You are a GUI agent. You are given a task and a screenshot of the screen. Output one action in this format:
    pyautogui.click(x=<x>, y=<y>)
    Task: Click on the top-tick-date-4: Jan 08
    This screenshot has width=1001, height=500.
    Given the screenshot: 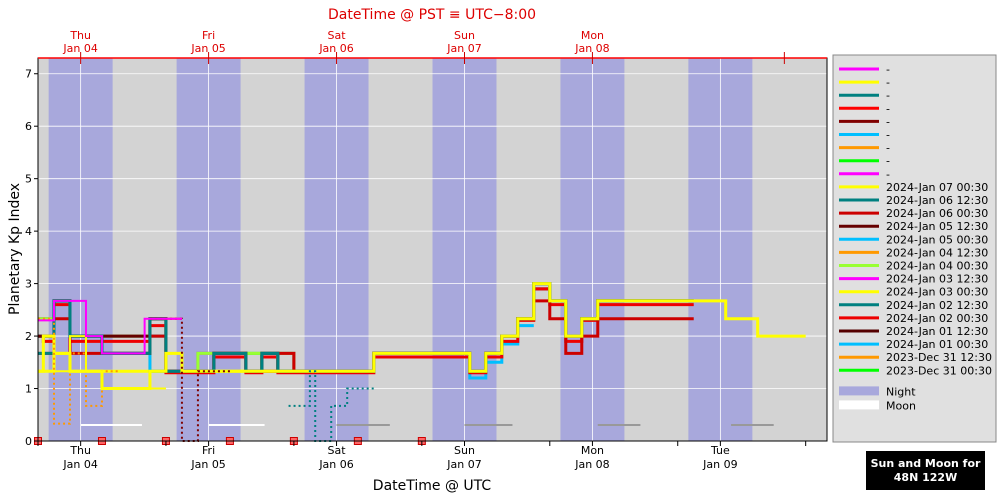 What is the action you would take?
    pyautogui.click(x=591, y=48)
    